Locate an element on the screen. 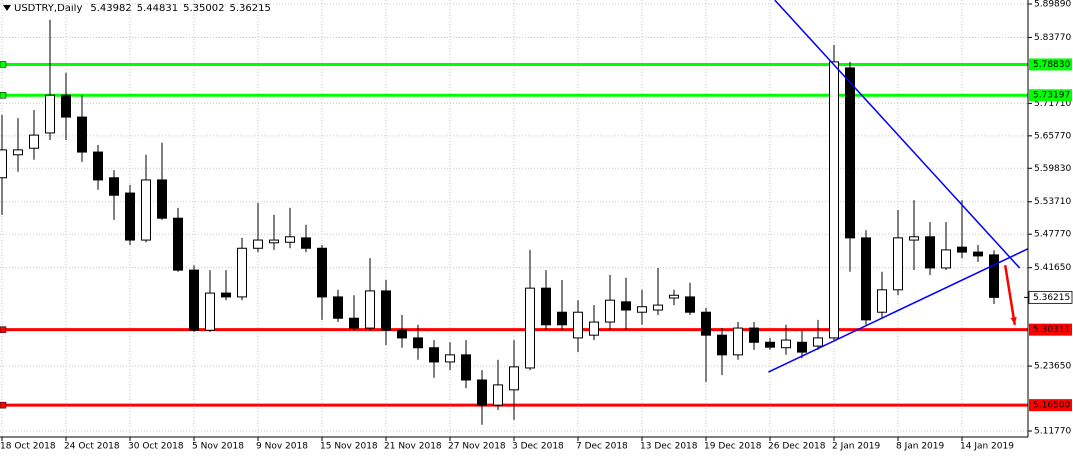 This screenshot has width=1073, height=458. level-label: 5.30311 is located at coordinates (1051, 330).